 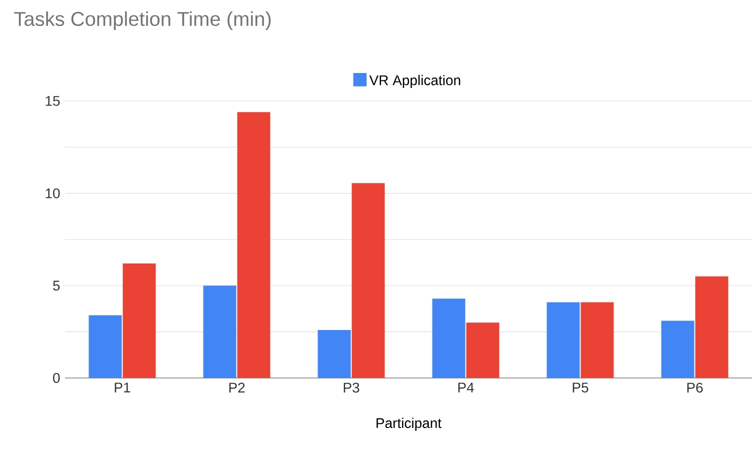 What do you see at coordinates (580, 387) in the screenshot?
I see `x-tick-label: P5` at bounding box center [580, 387].